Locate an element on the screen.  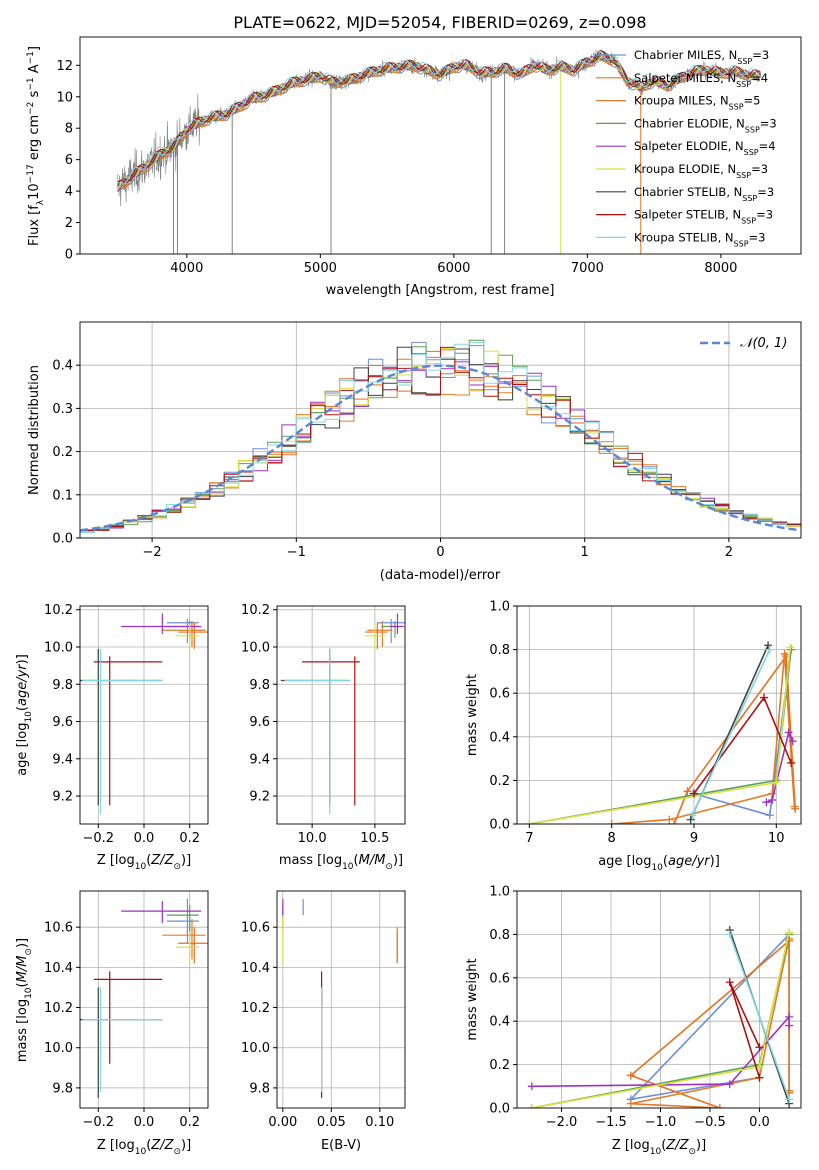
legend-entry-kroupa_elodie: Kroupa ELODIE, NSSP=3 is located at coordinates (701, 171).